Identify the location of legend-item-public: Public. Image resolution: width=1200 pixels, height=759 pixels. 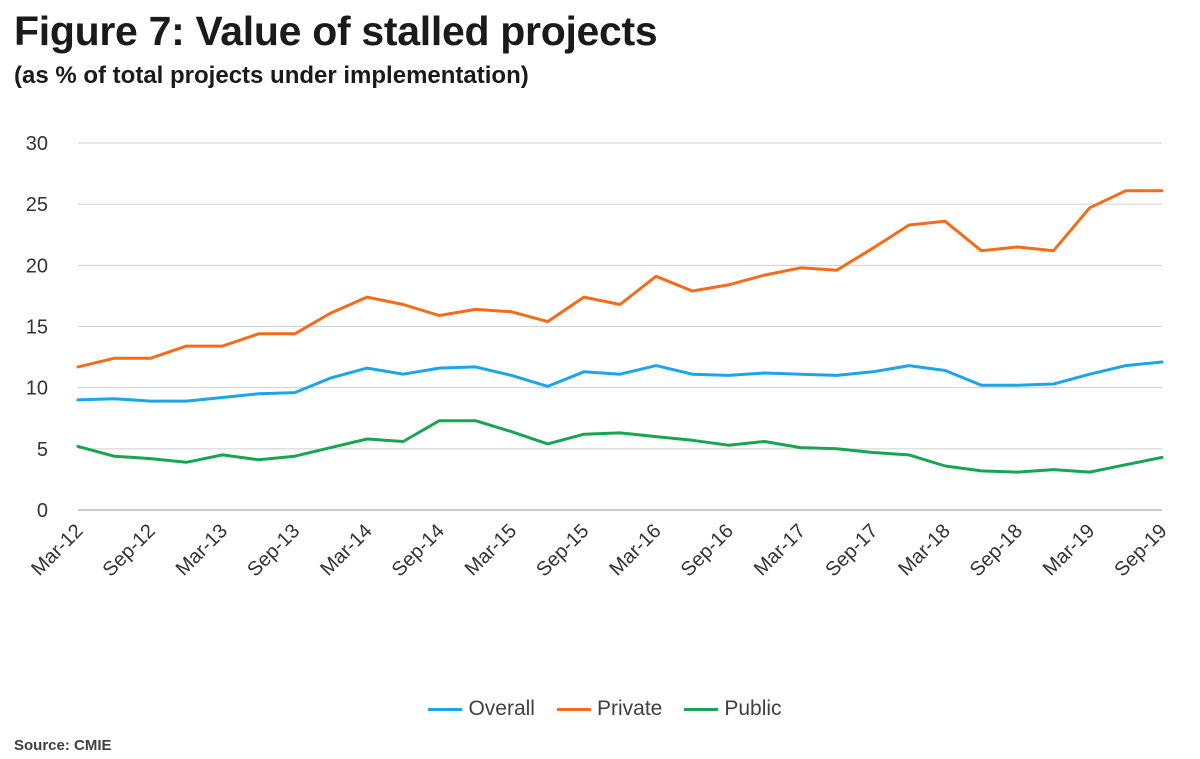
(733, 709).